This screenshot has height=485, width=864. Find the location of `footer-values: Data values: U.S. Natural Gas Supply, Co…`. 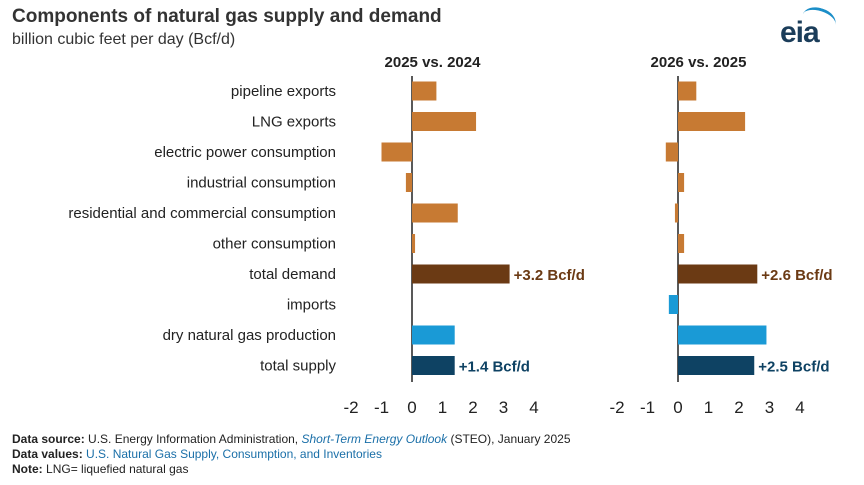

footer-values: Data values: U.S. Natural Gas Supply, Co… is located at coordinates (197, 454).